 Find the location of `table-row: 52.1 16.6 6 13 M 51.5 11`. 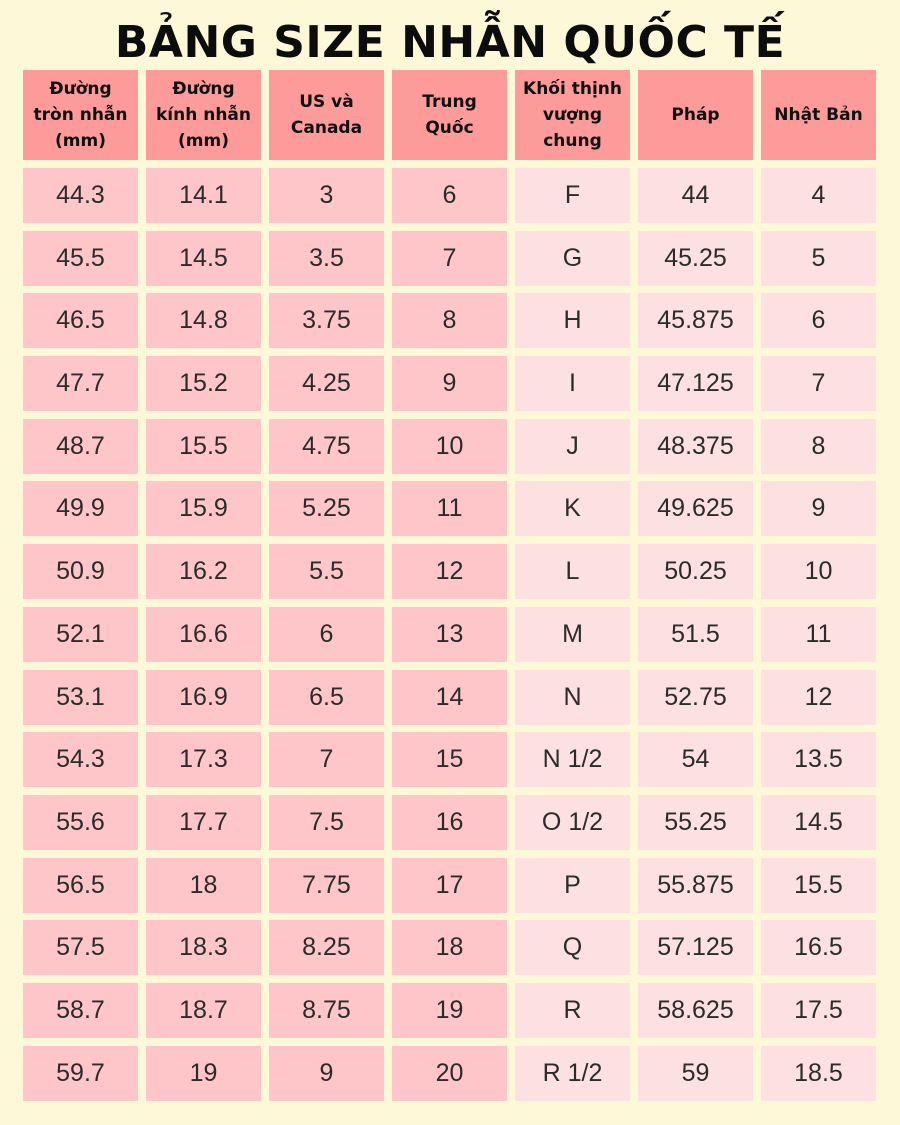

table-row: 52.1 16.6 6 13 M 51.5 11 is located at coordinates (450, 634).